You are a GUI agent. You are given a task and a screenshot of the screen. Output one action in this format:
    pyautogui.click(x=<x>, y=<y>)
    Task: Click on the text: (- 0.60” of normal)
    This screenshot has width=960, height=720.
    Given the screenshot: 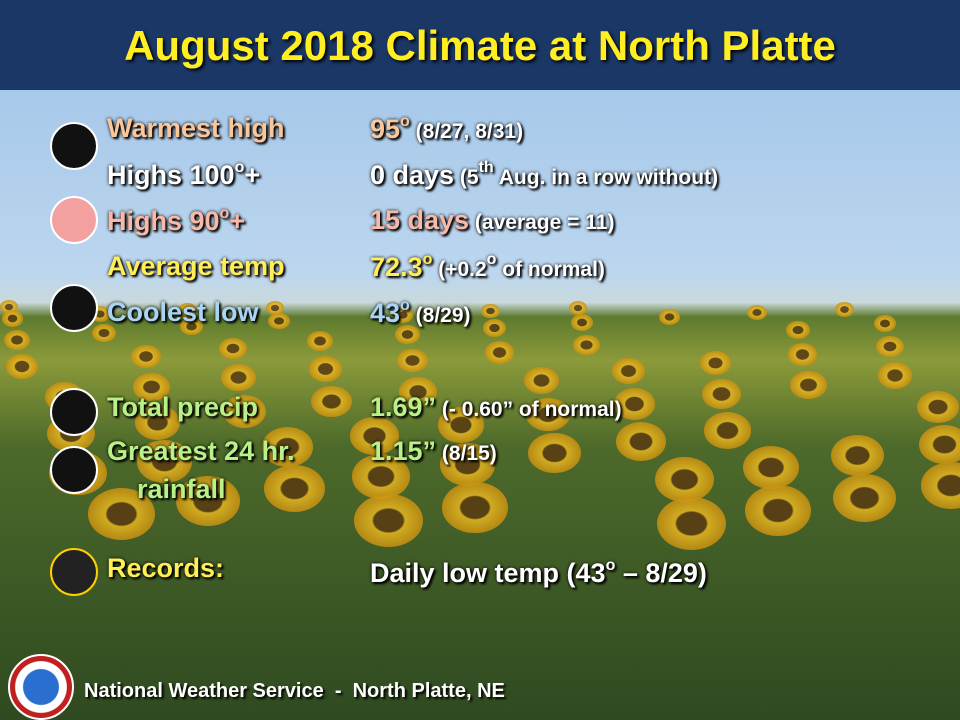 What is the action you would take?
    pyautogui.click(x=531, y=409)
    